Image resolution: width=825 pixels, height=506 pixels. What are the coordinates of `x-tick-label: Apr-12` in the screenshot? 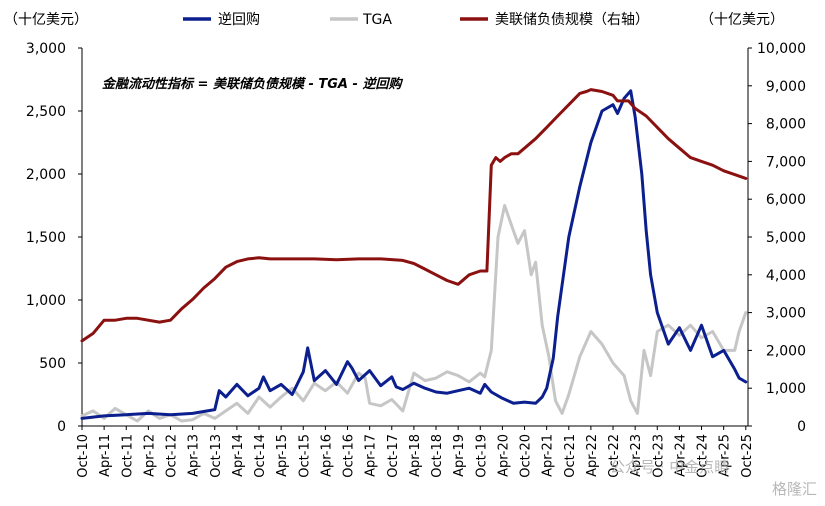 It's located at (149, 455).